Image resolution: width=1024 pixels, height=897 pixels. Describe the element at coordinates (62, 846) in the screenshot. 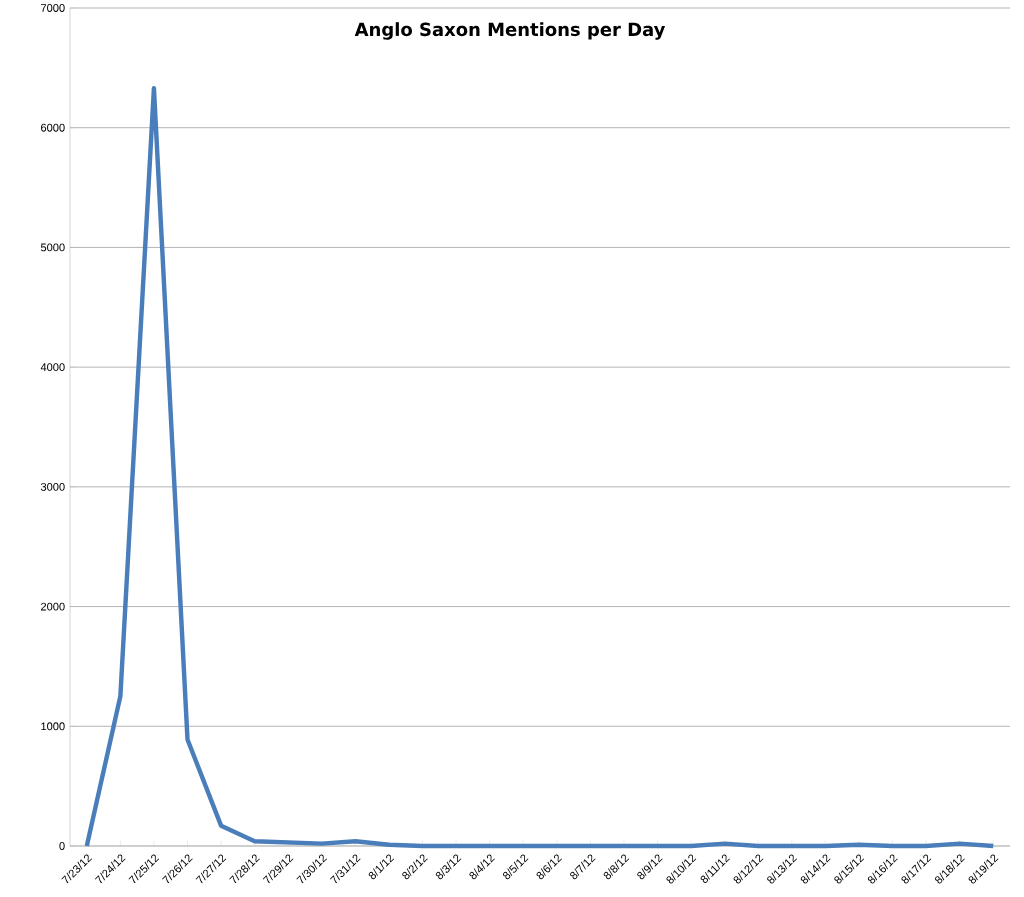

I see `y-tick-label: 0` at that location.